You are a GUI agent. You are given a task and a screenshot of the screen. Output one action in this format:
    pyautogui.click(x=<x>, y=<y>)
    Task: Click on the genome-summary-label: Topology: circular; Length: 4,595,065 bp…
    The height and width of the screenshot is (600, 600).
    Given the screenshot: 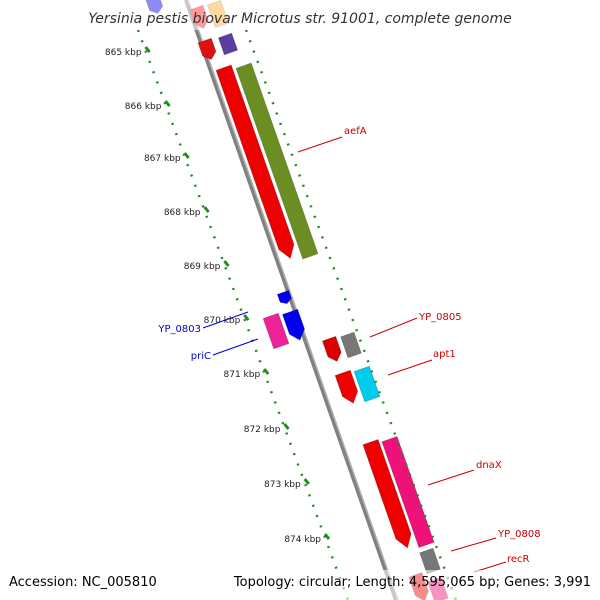 What is the action you would take?
    pyautogui.click(x=412, y=582)
    